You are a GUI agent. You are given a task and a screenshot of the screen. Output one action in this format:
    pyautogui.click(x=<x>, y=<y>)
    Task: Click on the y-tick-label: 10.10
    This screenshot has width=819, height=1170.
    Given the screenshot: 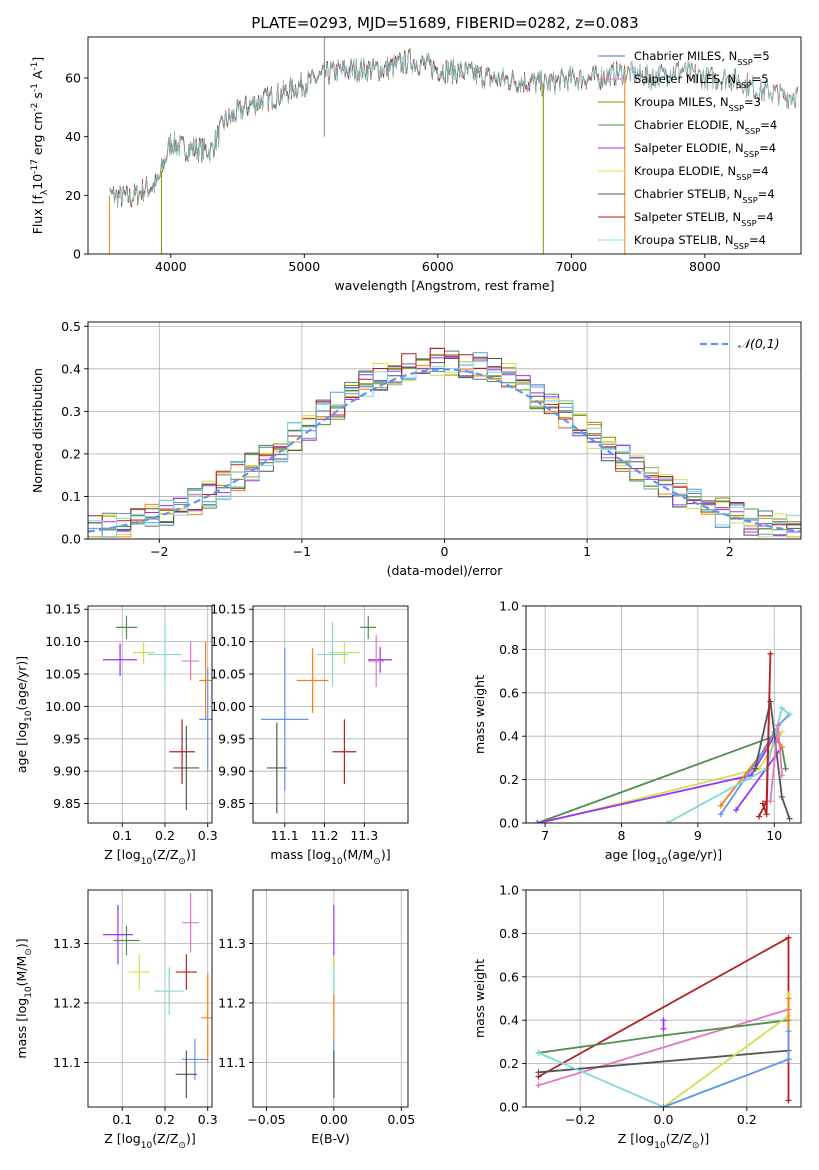 What is the action you would take?
    pyautogui.click(x=228, y=641)
    